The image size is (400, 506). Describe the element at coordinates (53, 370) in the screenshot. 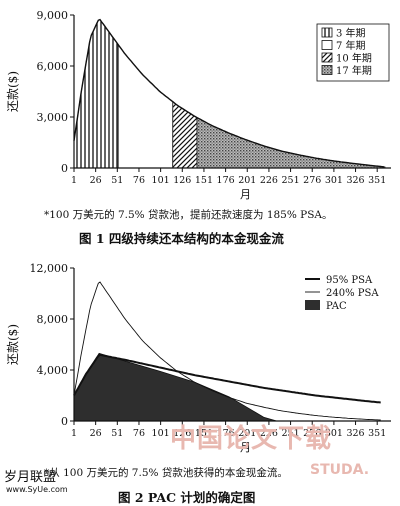

I see `y-tick-label: 4,000` at that location.